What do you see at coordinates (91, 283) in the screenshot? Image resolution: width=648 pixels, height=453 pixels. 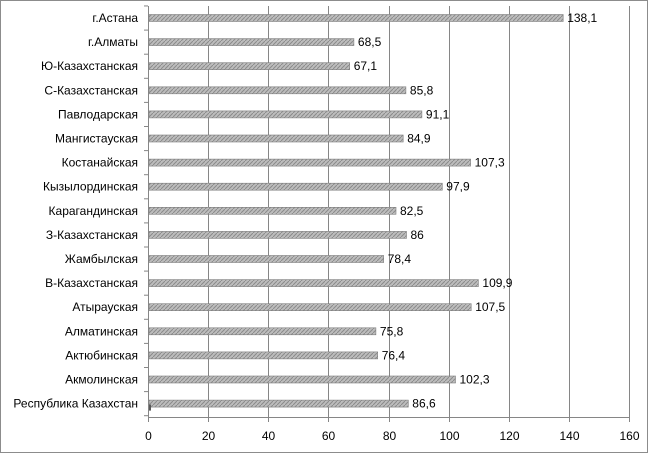 I see `category-label: В-Казахстанская` at bounding box center [91, 283].